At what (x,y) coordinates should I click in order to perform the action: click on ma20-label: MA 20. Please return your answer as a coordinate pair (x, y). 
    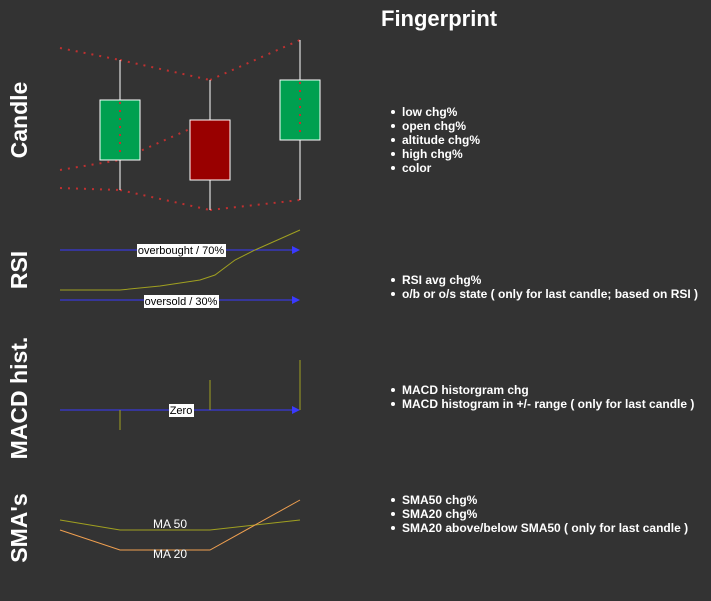
    Looking at the image, I should click on (170, 554).